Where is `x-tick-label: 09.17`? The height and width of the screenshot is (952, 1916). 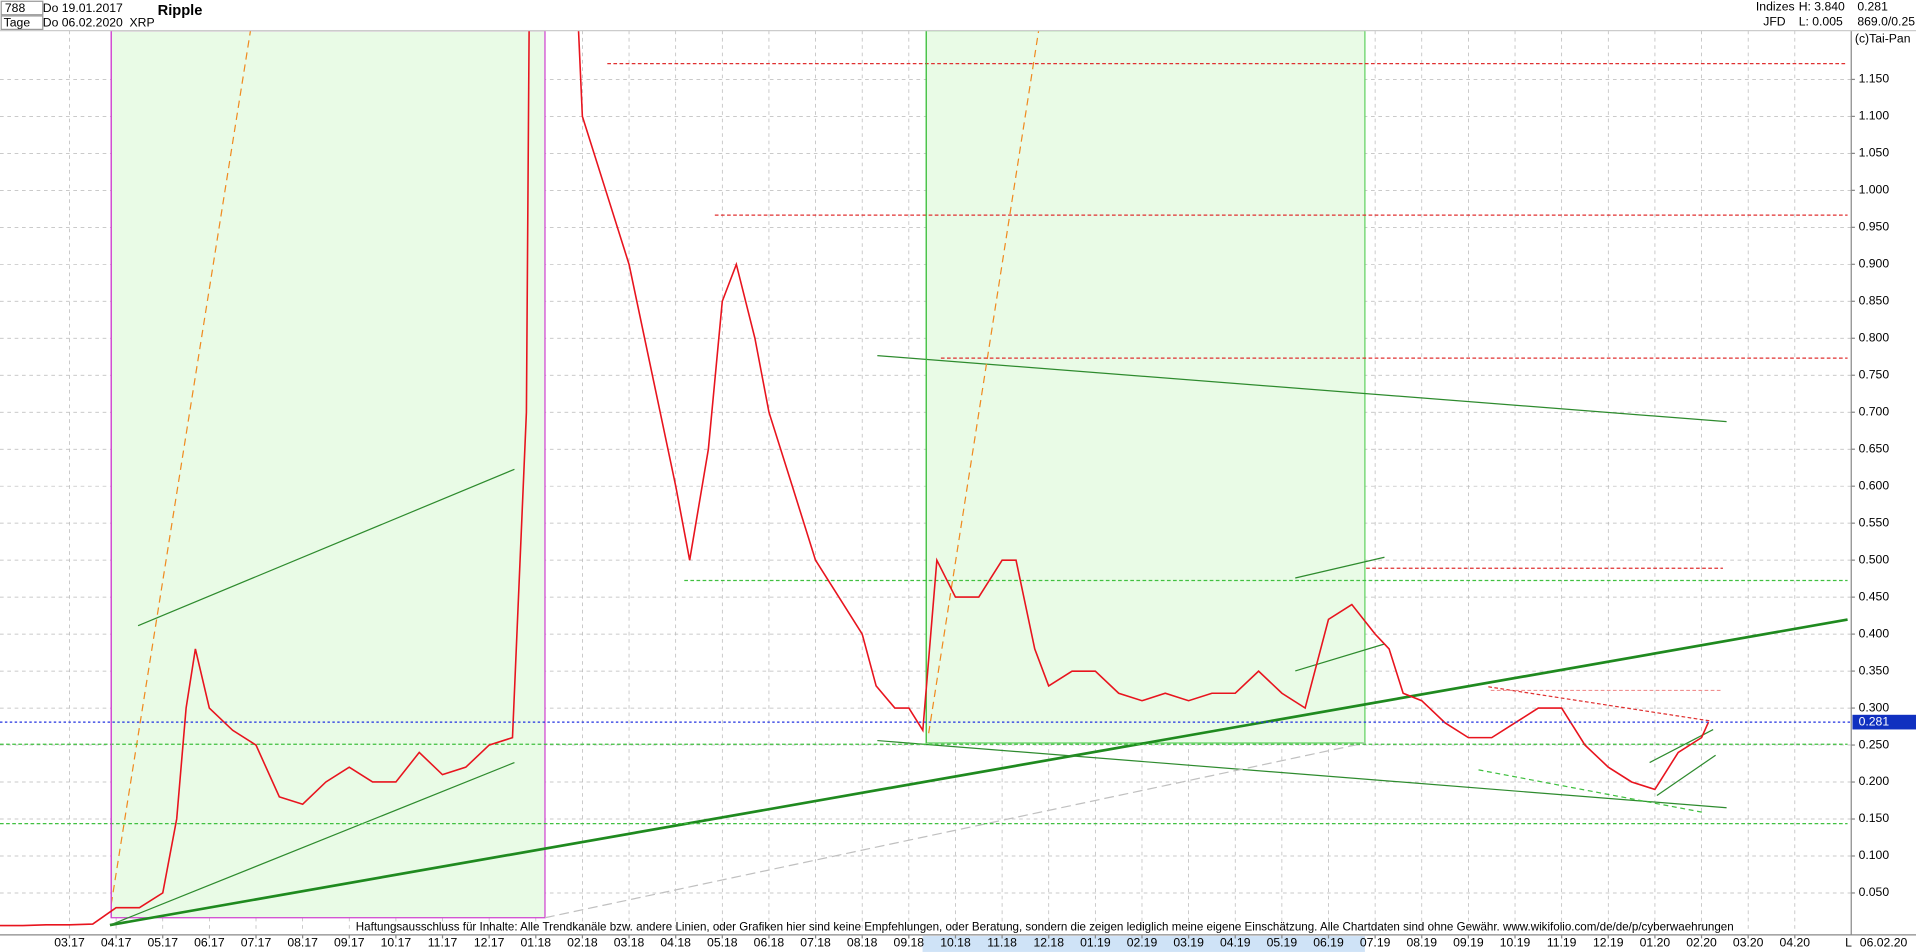
x-tick-label: 09.17 is located at coordinates (349, 943).